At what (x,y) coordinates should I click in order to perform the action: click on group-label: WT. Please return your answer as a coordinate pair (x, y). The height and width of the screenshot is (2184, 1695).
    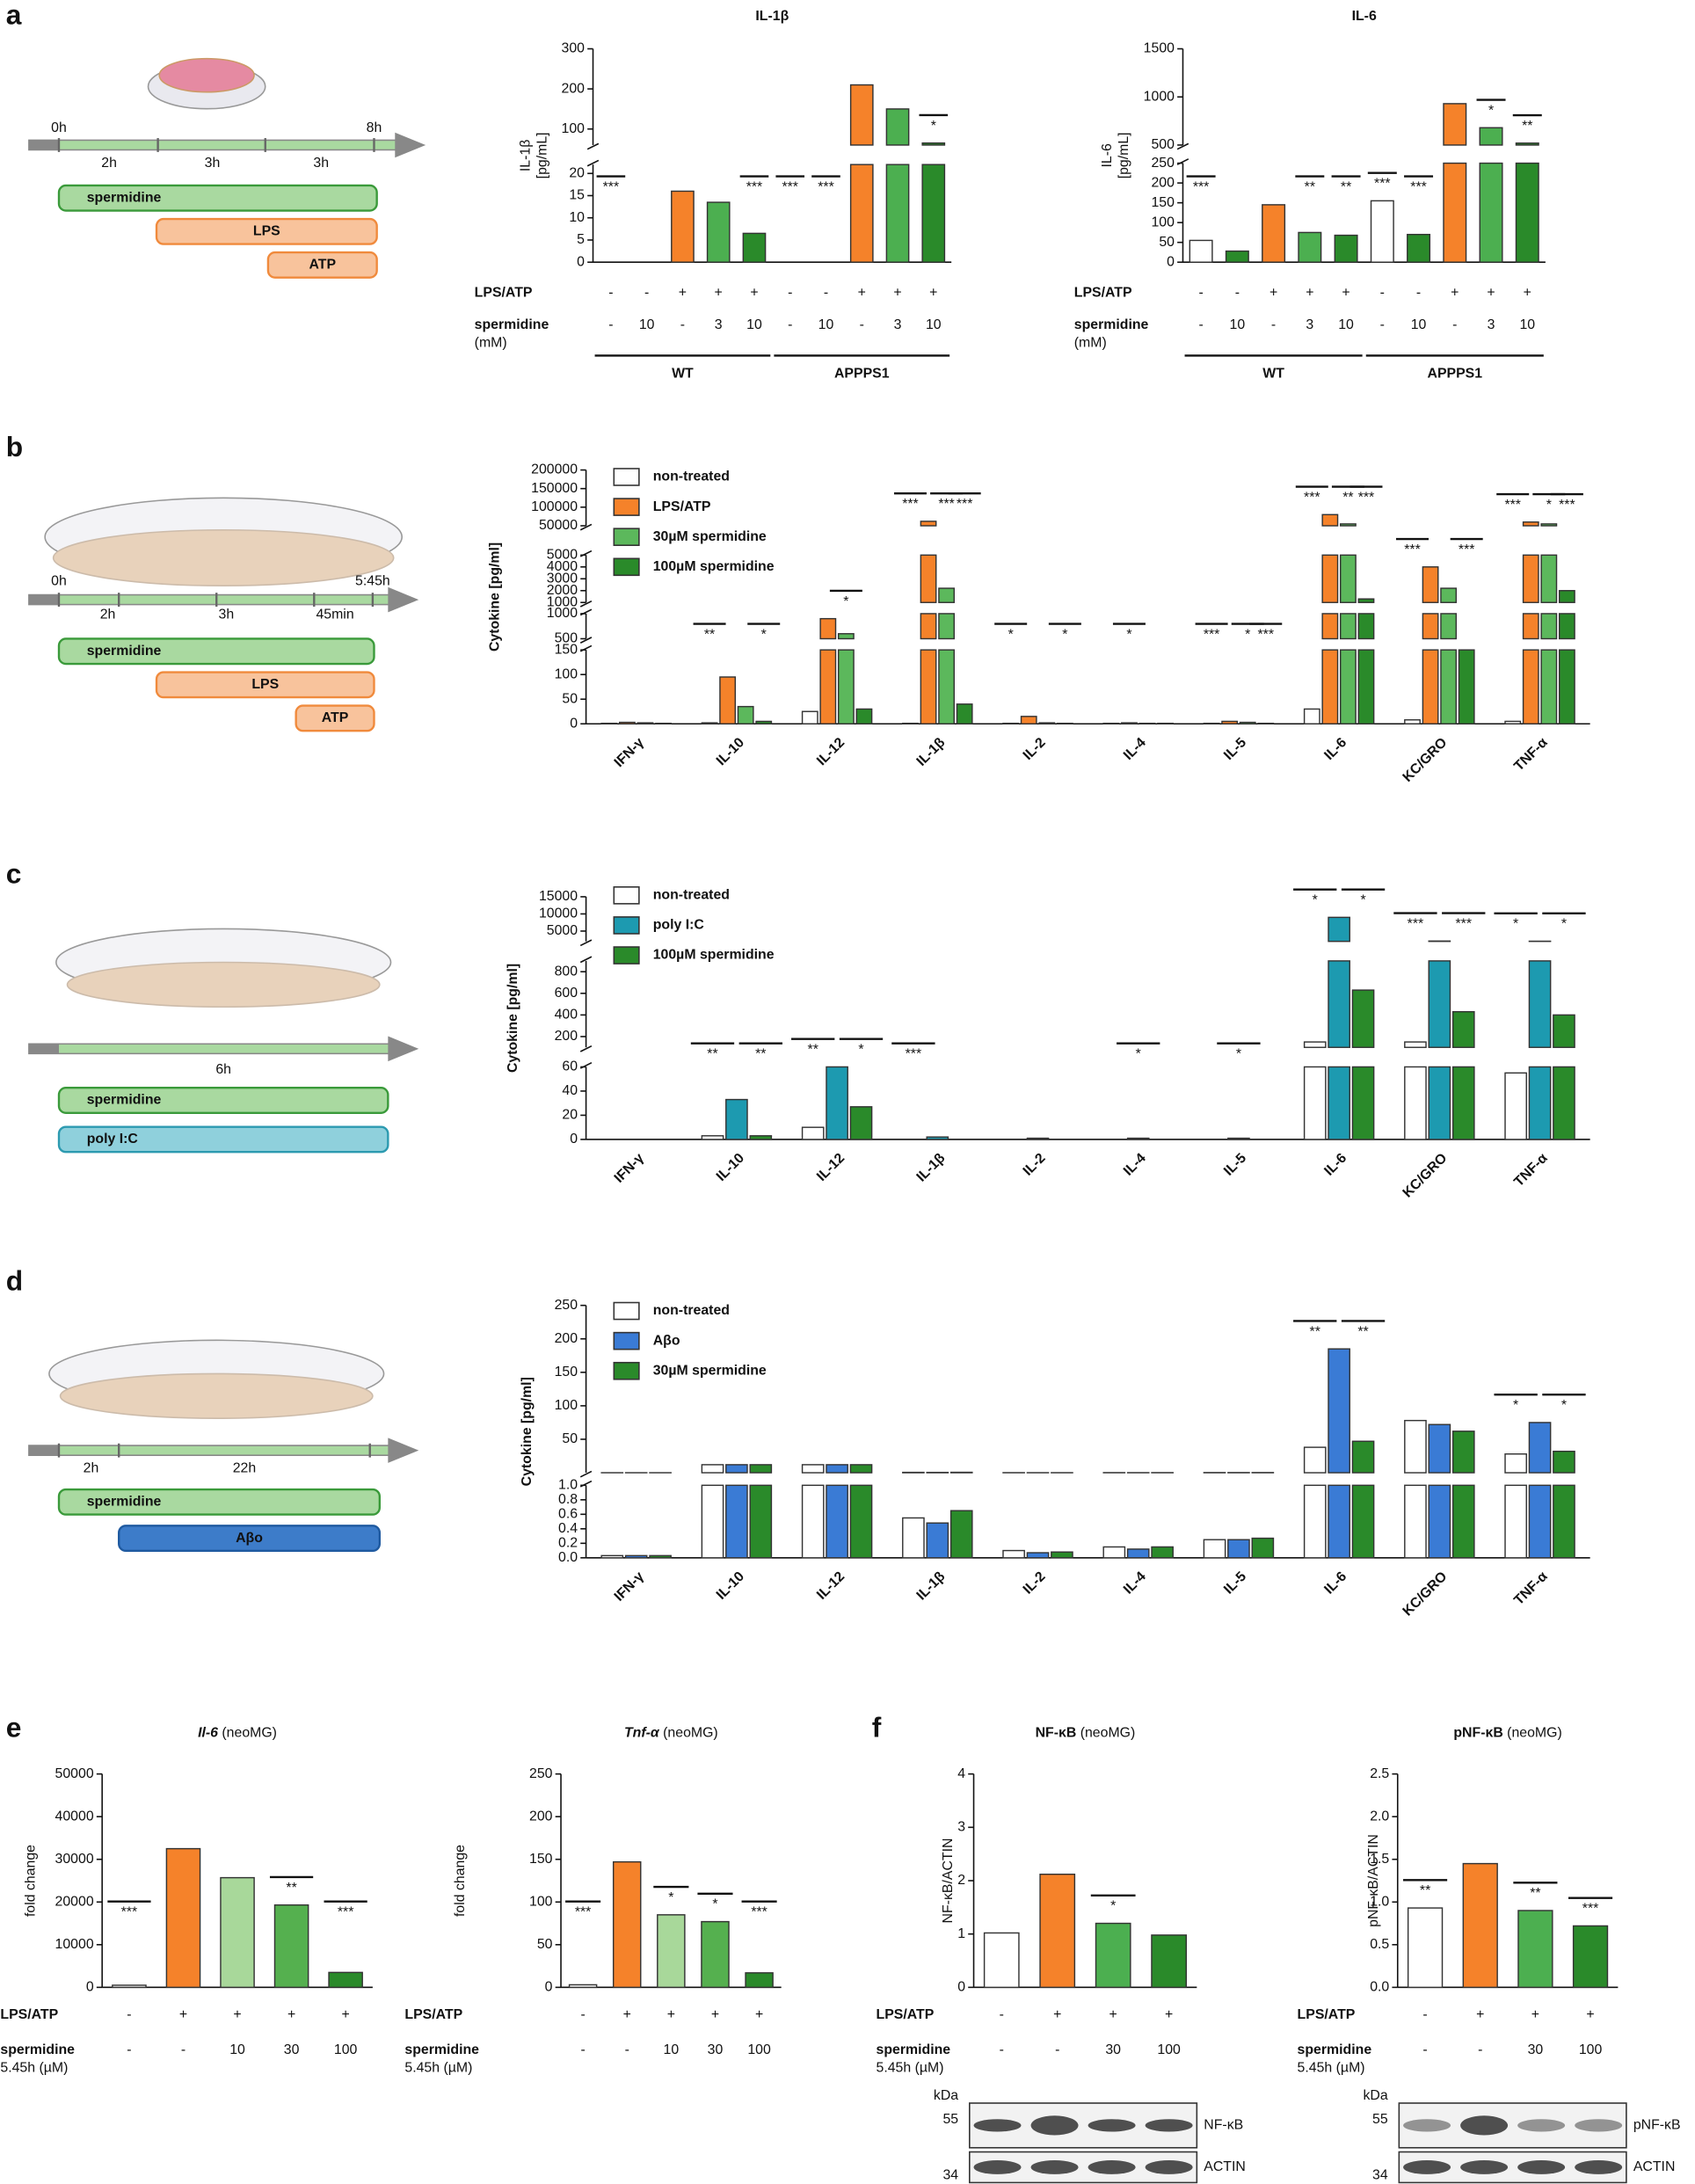
    Looking at the image, I should click on (683, 373).